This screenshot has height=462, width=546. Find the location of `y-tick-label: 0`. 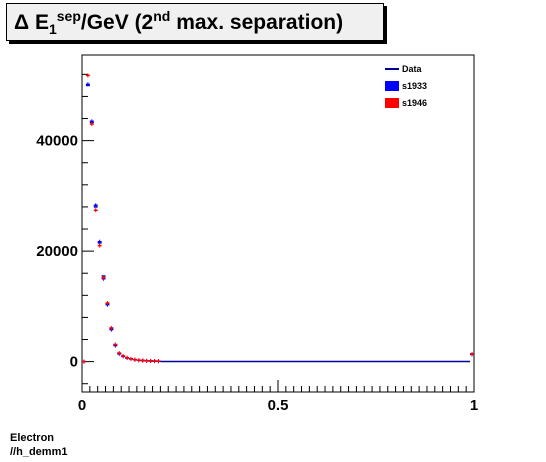

y-tick-label: 0 is located at coordinates (74, 362).